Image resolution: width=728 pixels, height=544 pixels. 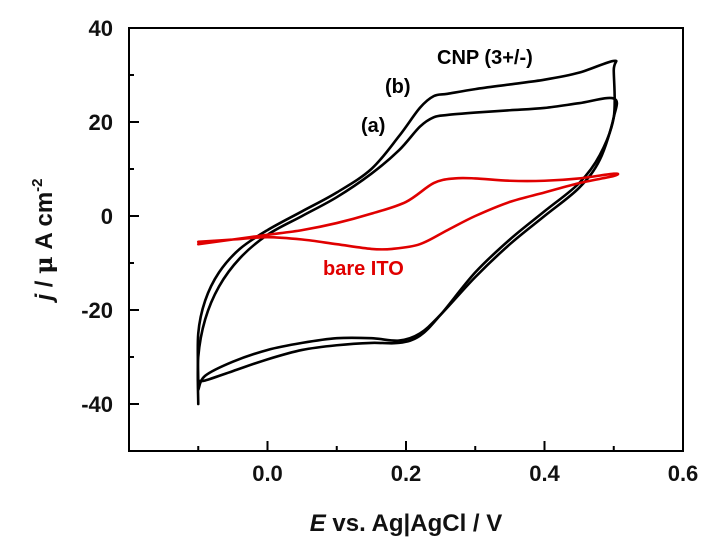 I want to click on annotation-a: (a), so click(x=373, y=126).